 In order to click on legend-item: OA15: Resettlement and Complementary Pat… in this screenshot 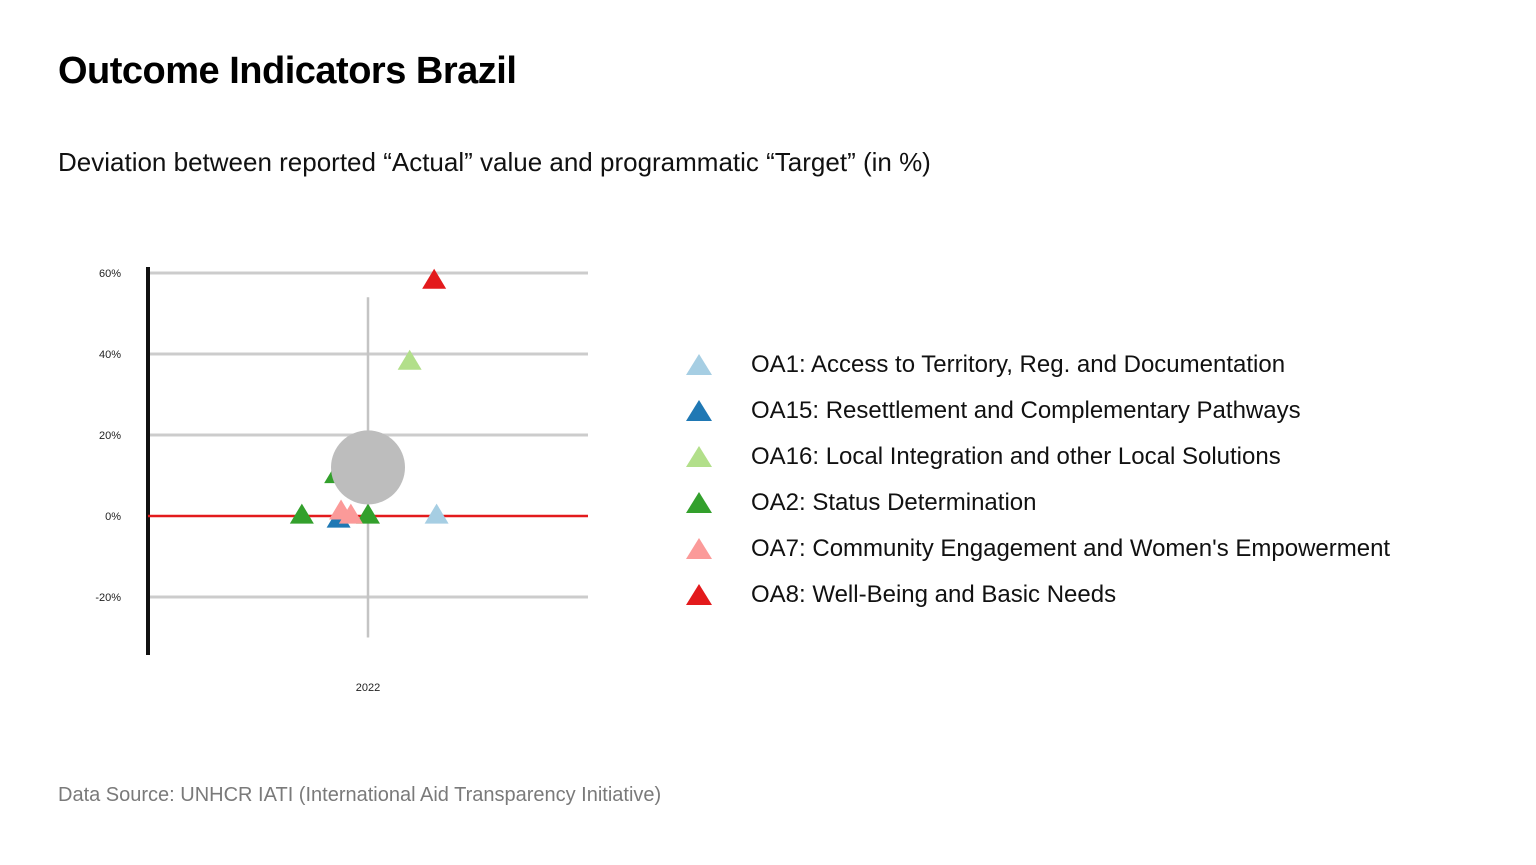, I will do `click(1037, 411)`.